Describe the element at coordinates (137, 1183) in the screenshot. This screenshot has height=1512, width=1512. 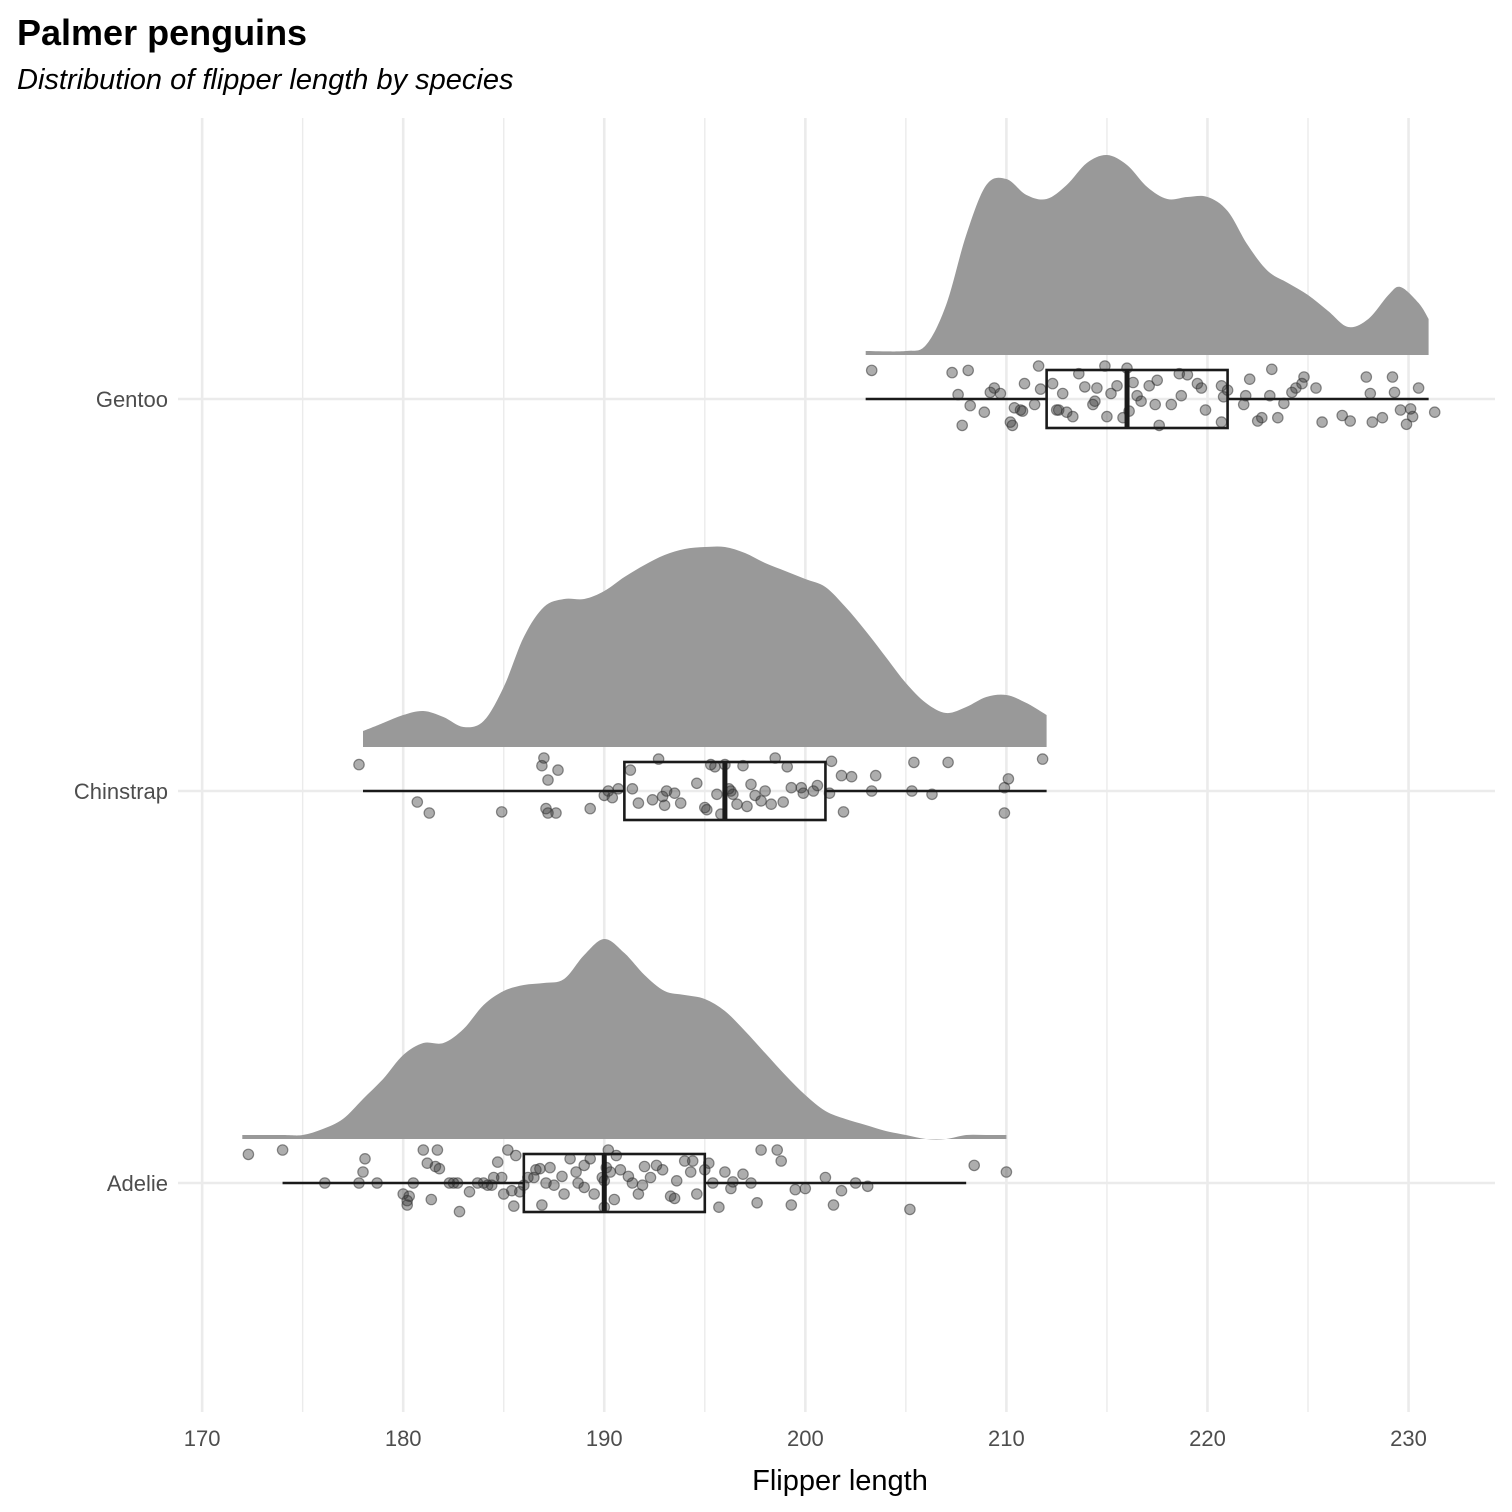
I see `y-tick-label-adelie: Adelie` at that location.